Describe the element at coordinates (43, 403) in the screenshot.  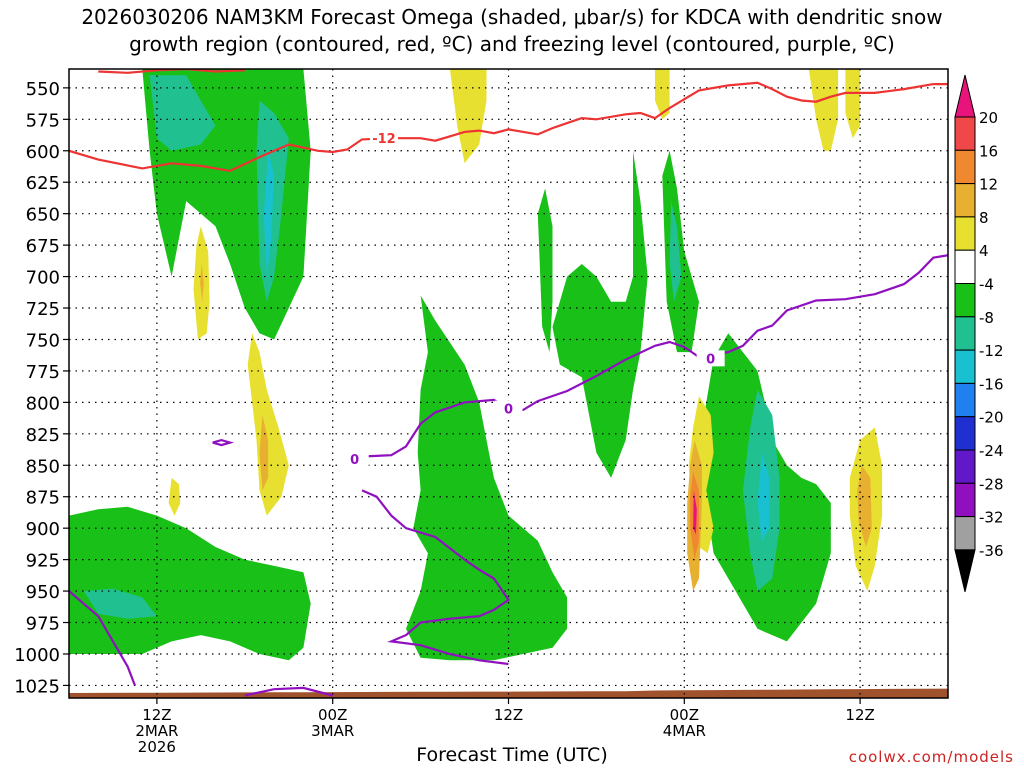
I see `y-tick-label-800: 800` at that location.